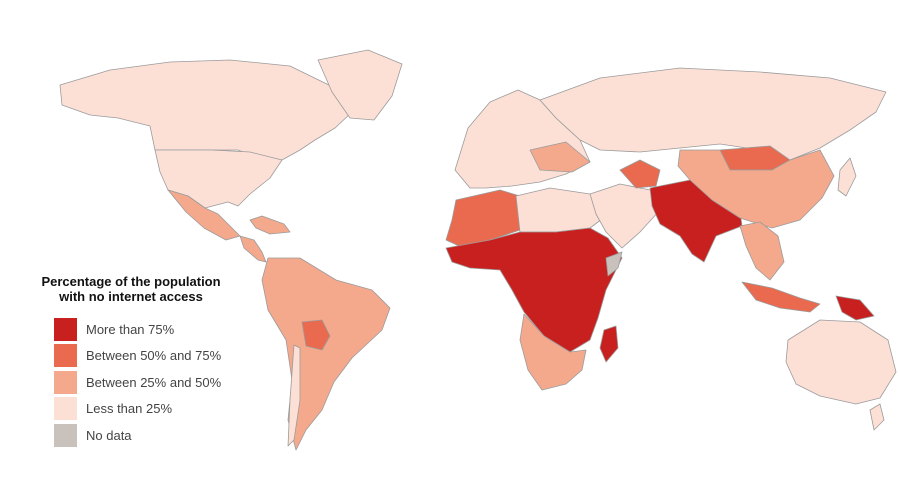  What do you see at coordinates (129, 409) in the screenshot?
I see `legend-label-less-than-25: Less than 25%` at bounding box center [129, 409].